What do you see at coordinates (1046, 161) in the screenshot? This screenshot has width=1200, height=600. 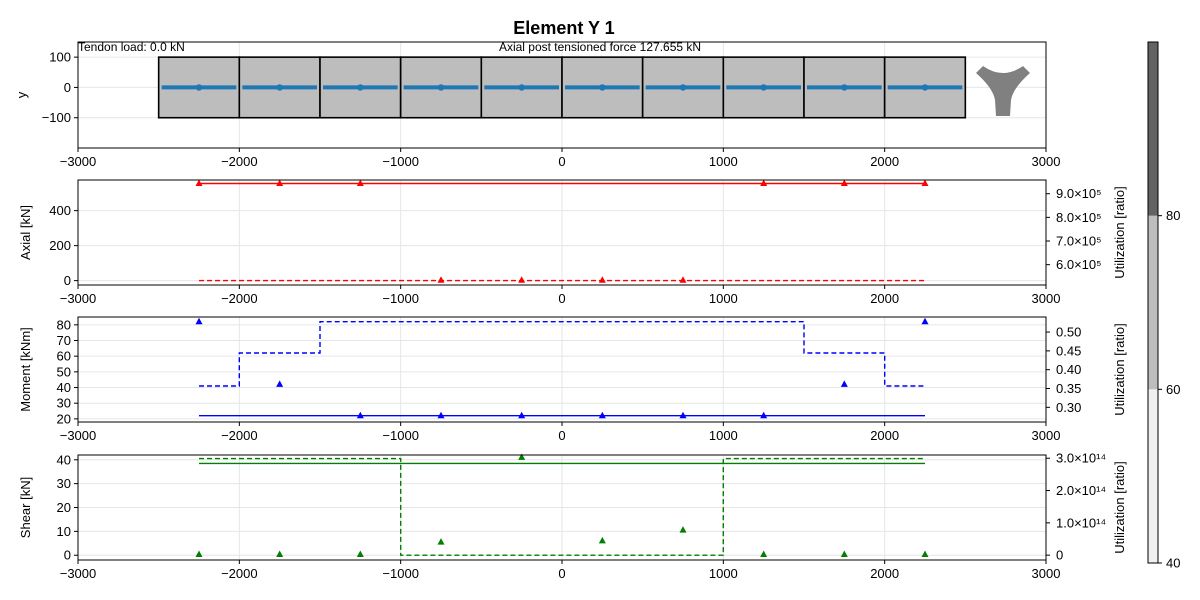 I see `section-x-tick-label: 3000` at bounding box center [1046, 161].